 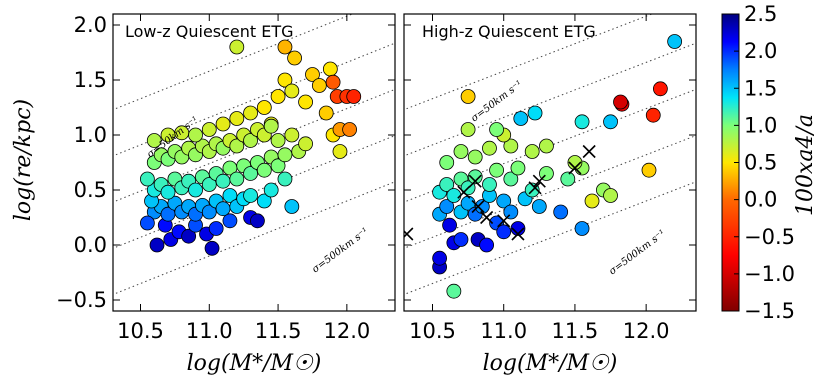 What do you see at coordinates (764, 162) in the screenshot?
I see `colorbar-ticks: 2.5 2.0 1.5 1.0 0.5 0.0 −0.5 −1.0 −1.5` at bounding box center [764, 162].